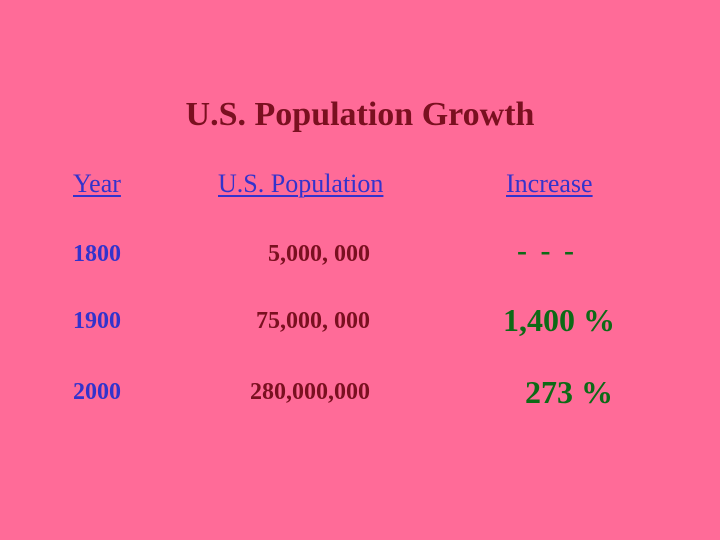 The height and width of the screenshot is (540, 720). What do you see at coordinates (547, 250) in the screenshot?
I see `row-1800-increase: - - -` at bounding box center [547, 250].